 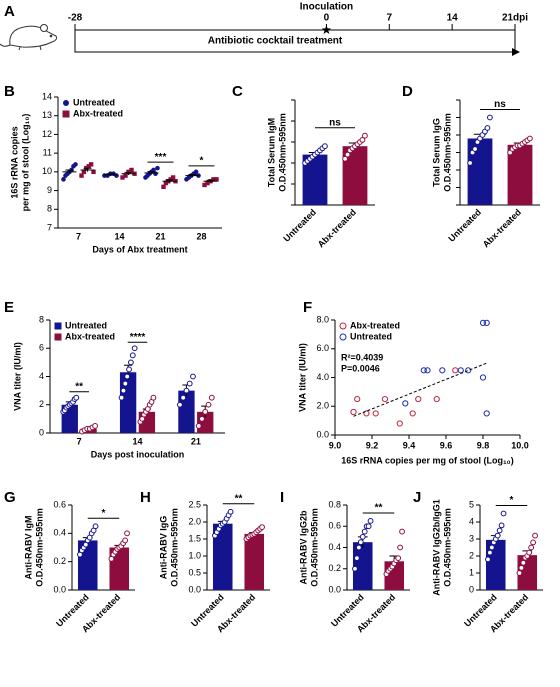 I want to click on y-tick-label: 0.4, so click(x=334, y=547).